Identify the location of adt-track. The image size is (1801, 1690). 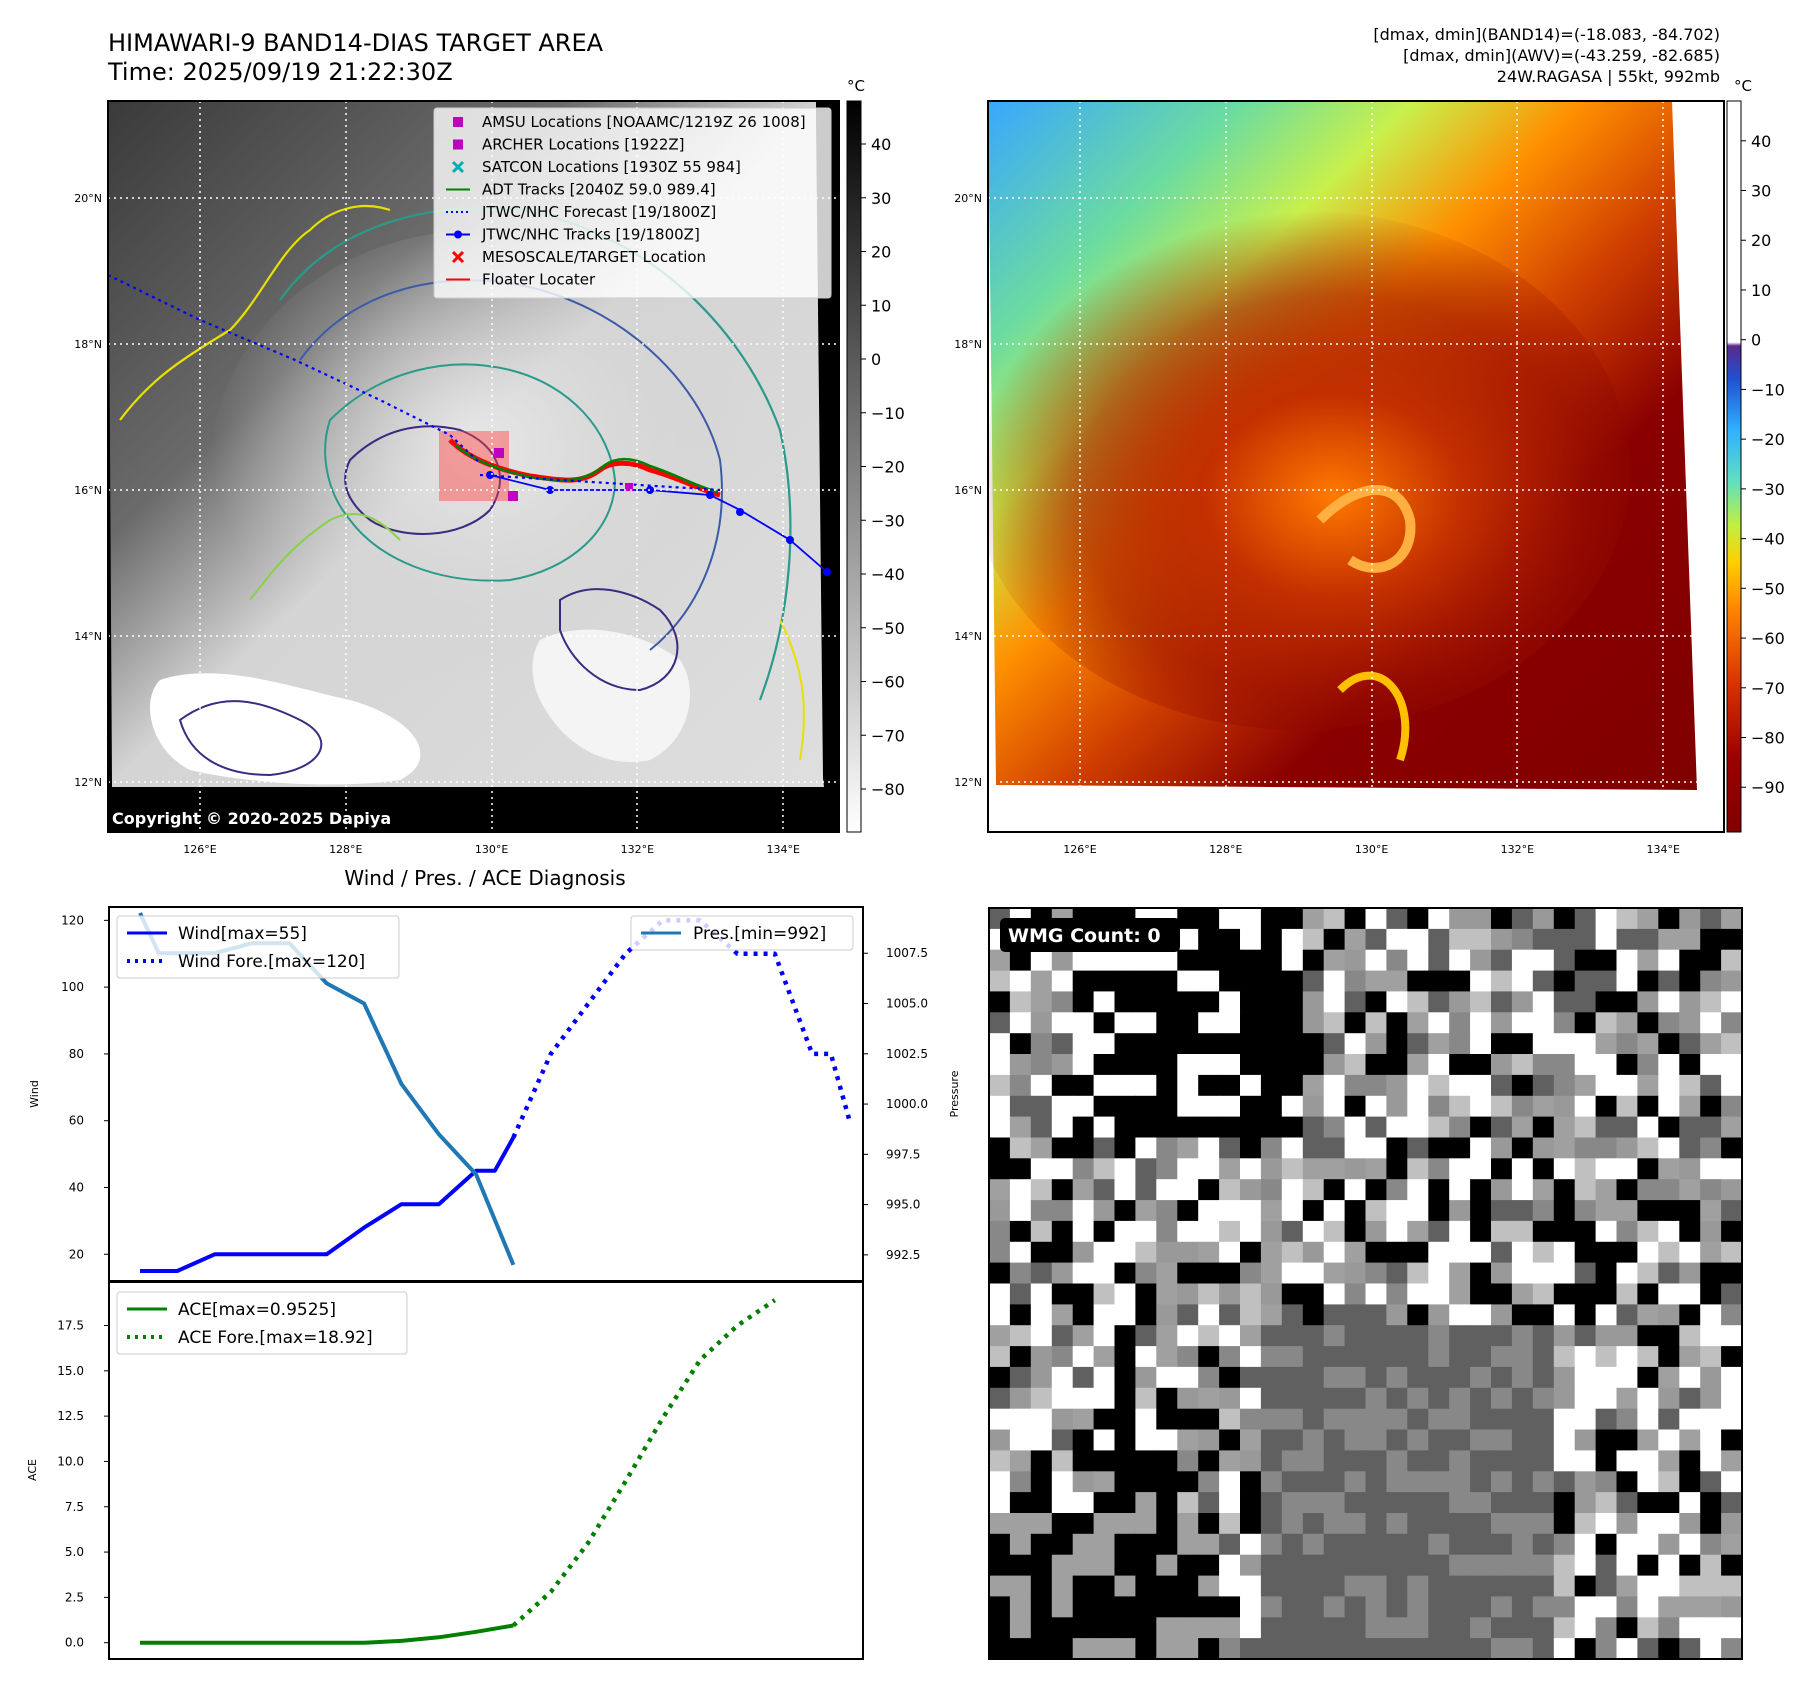
(586, 469).